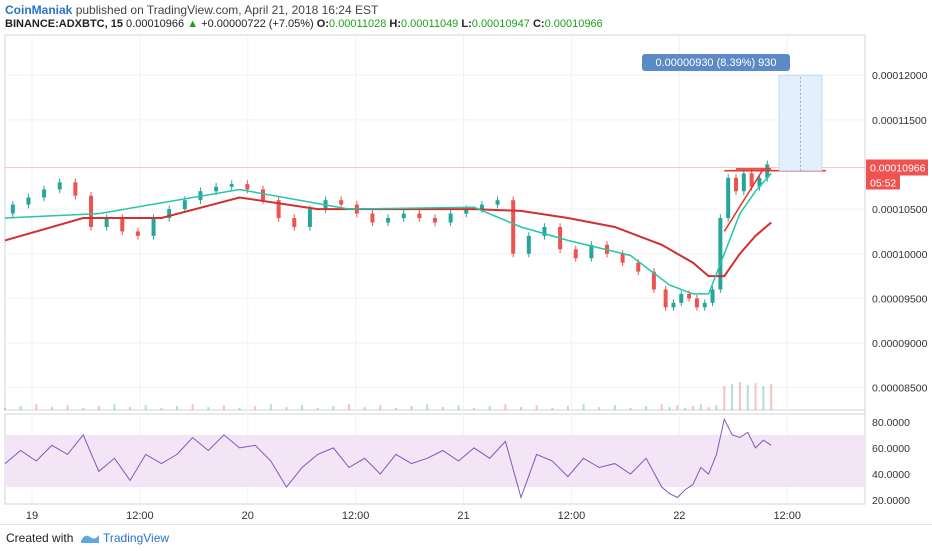  Describe the element at coordinates (900, 76) in the screenshot. I see `y-tick-label: 0.00012000` at that location.